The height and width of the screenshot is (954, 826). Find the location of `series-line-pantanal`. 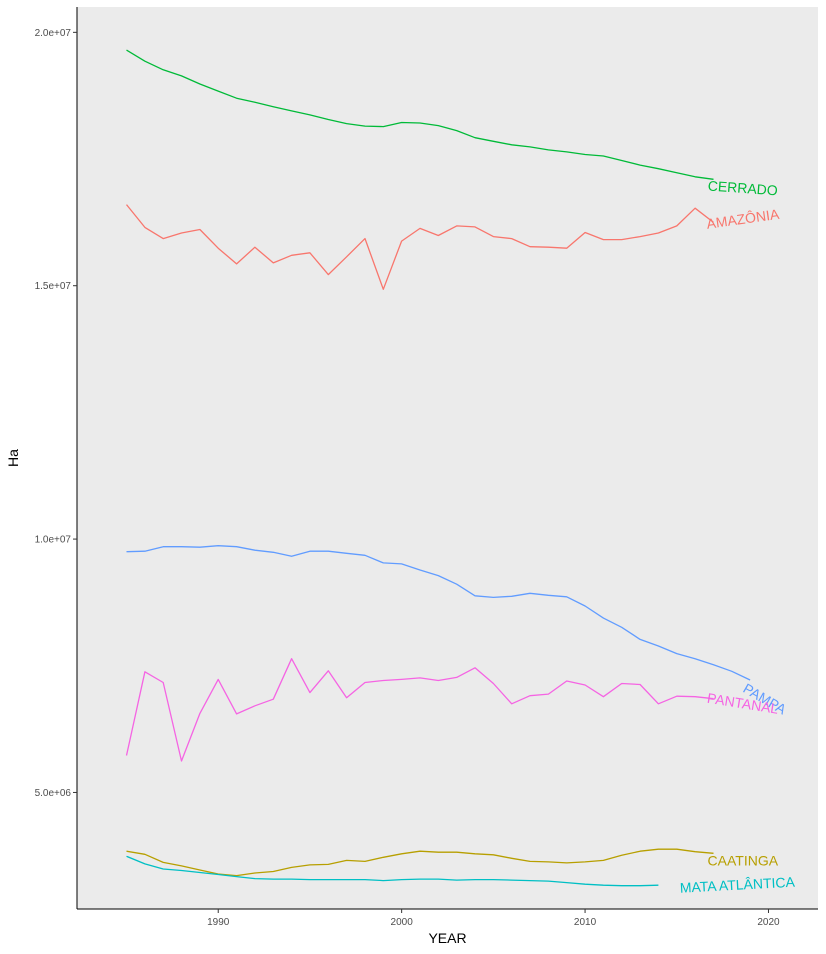

series-line-pantanal is located at coordinates (419, 710).